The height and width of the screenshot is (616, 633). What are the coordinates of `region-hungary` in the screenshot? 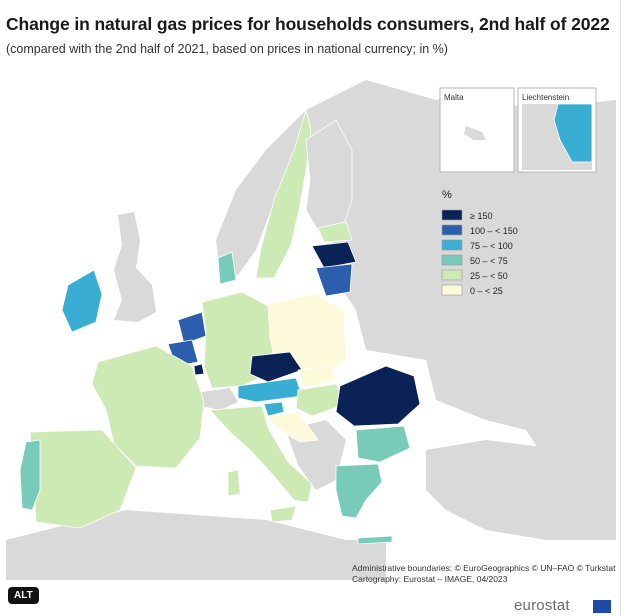 It's located at (321, 400).